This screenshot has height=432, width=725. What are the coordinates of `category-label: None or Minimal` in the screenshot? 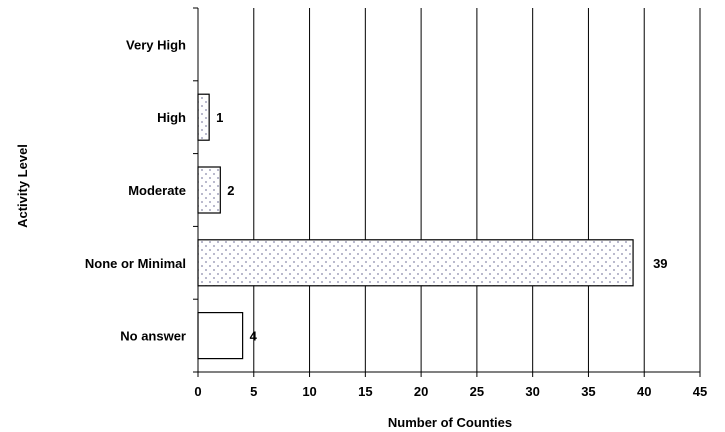 It's located at (135, 263).